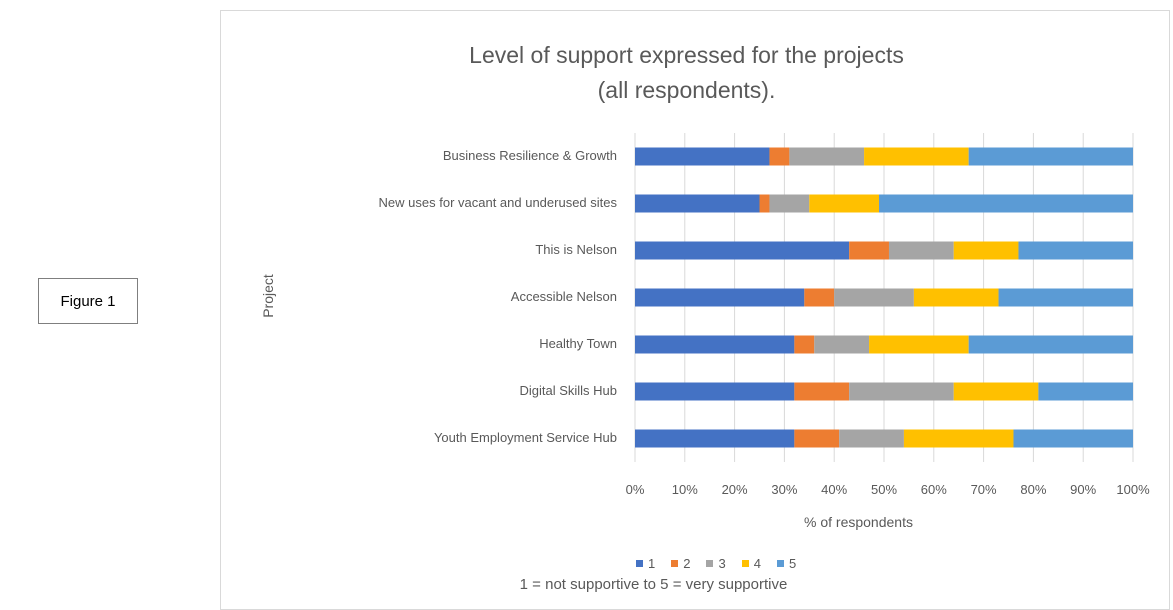  I want to click on x-tick-label: 100%, so click(1133, 489).